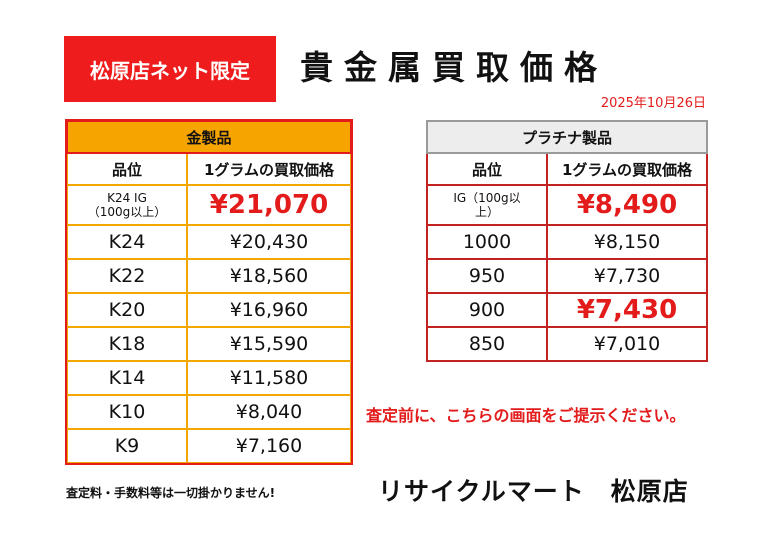  I want to click on gold-table-title: 金製品, so click(209, 137).